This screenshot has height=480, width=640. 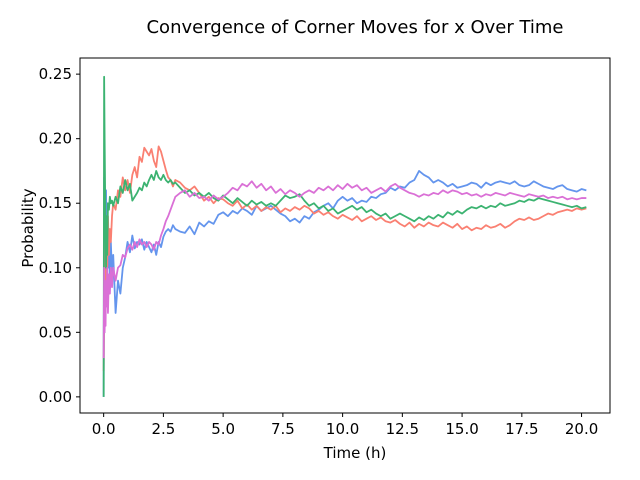 I want to click on x-tick-label: 15.0, so click(x=461, y=429).